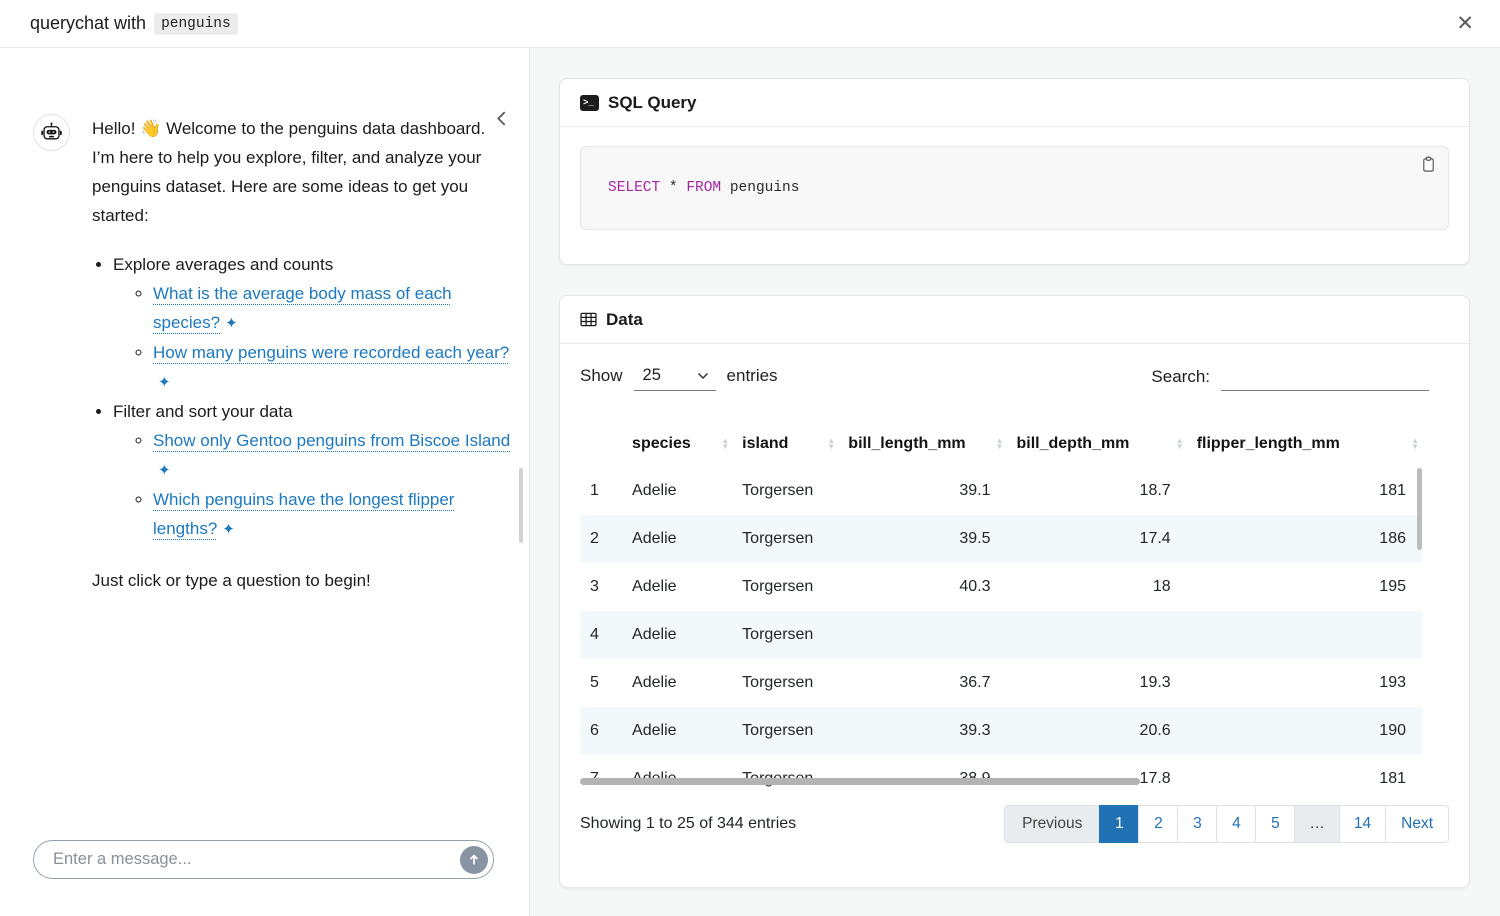  What do you see at coordinates (223, 264) in the screenshot?
I see `bullet-title: Explore averages and counts` at bounding box center [223, 264].